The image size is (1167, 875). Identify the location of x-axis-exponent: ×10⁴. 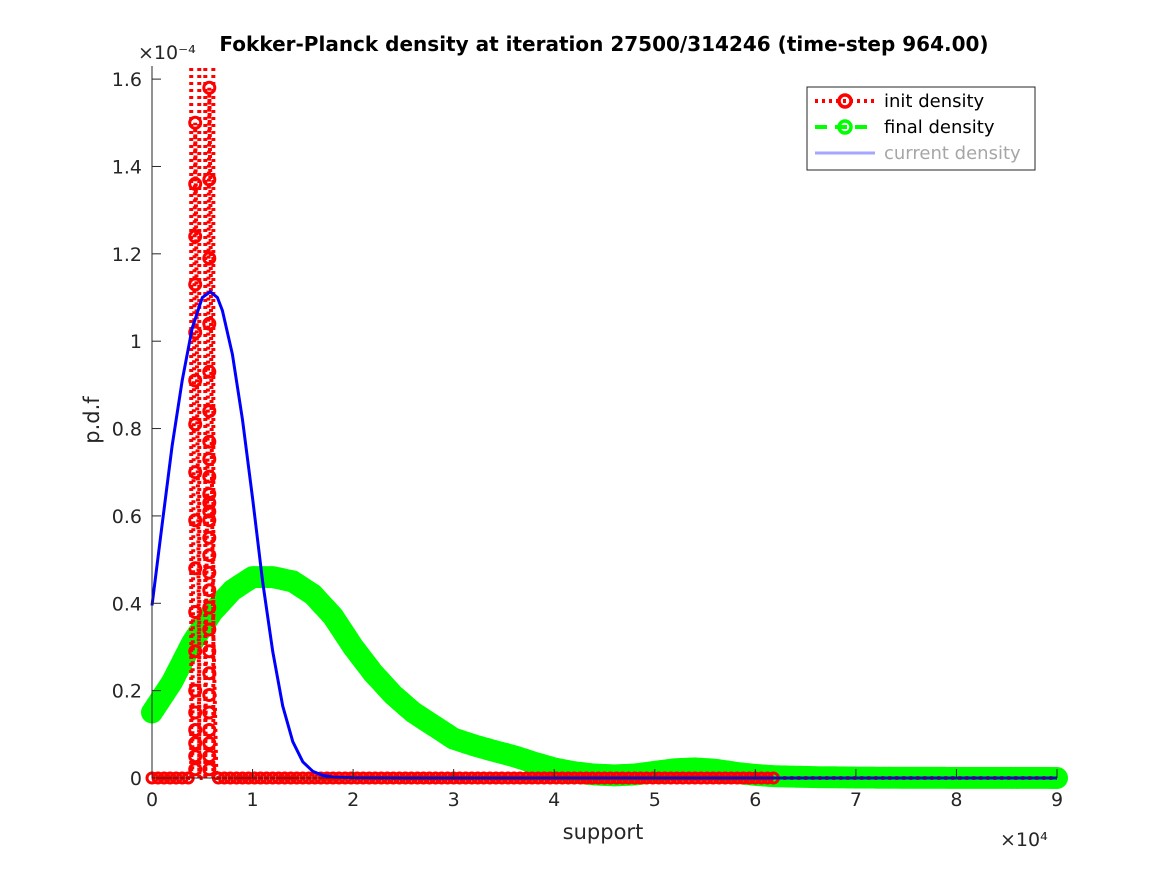
(1024, 840).